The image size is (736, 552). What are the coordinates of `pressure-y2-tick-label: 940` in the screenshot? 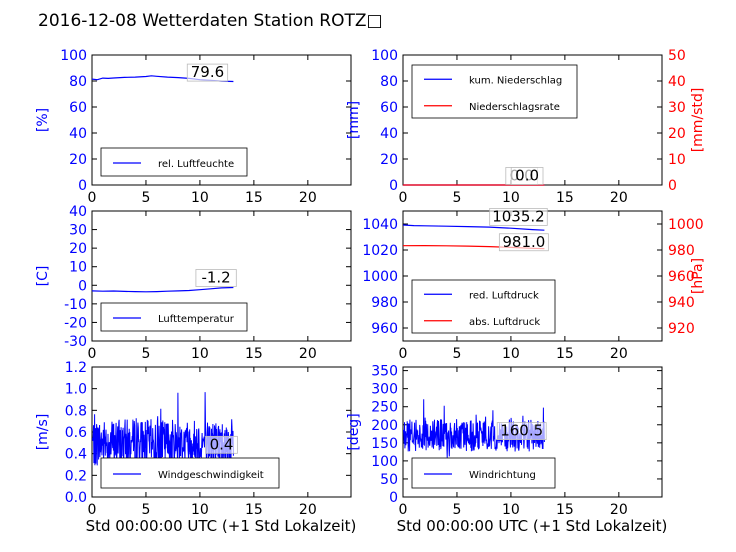 It's located at (681, 303).